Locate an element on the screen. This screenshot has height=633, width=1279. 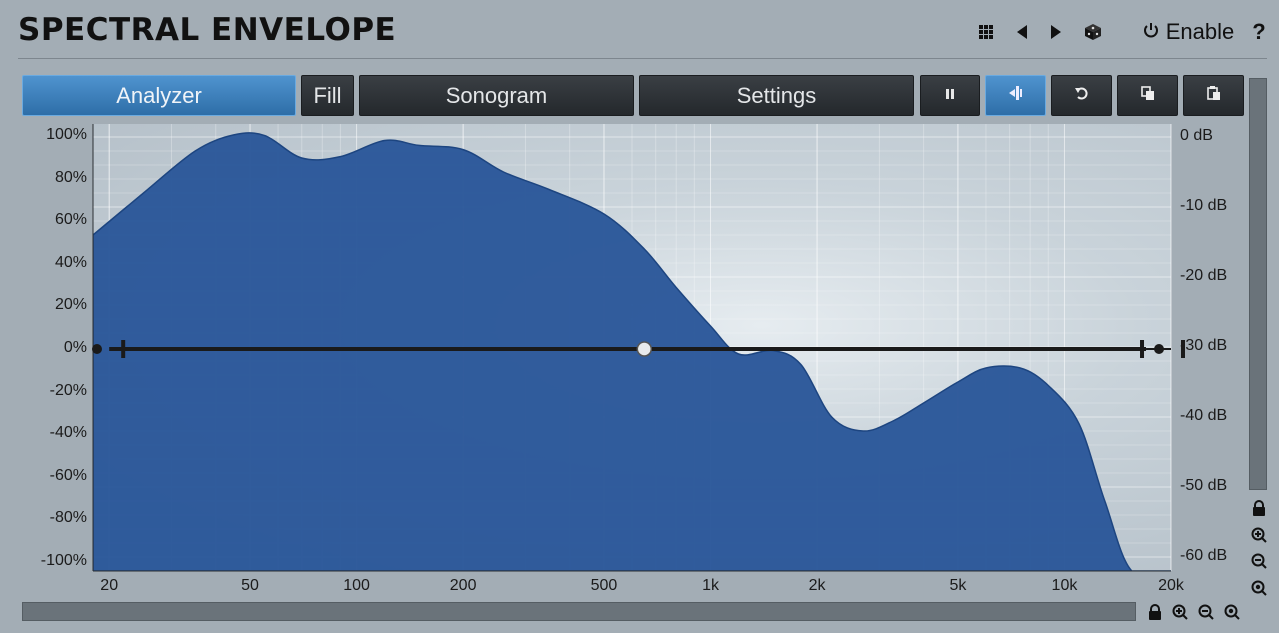
reset-icon is located at coordinates (1082, 95).